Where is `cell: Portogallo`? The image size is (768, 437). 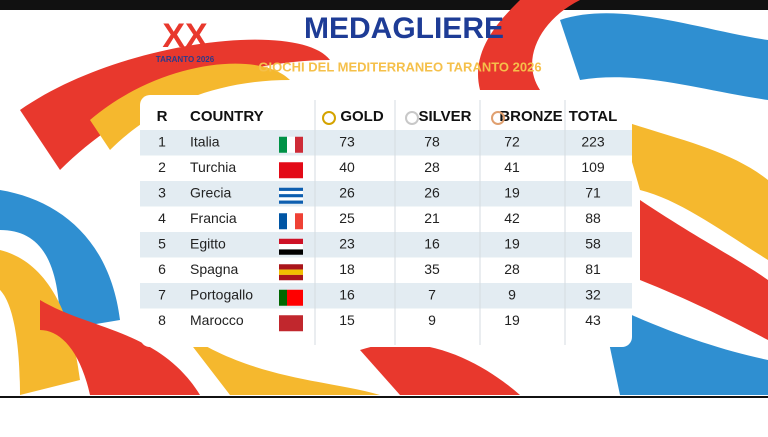
cell: Portogallo is located at coordinates (221, 294).